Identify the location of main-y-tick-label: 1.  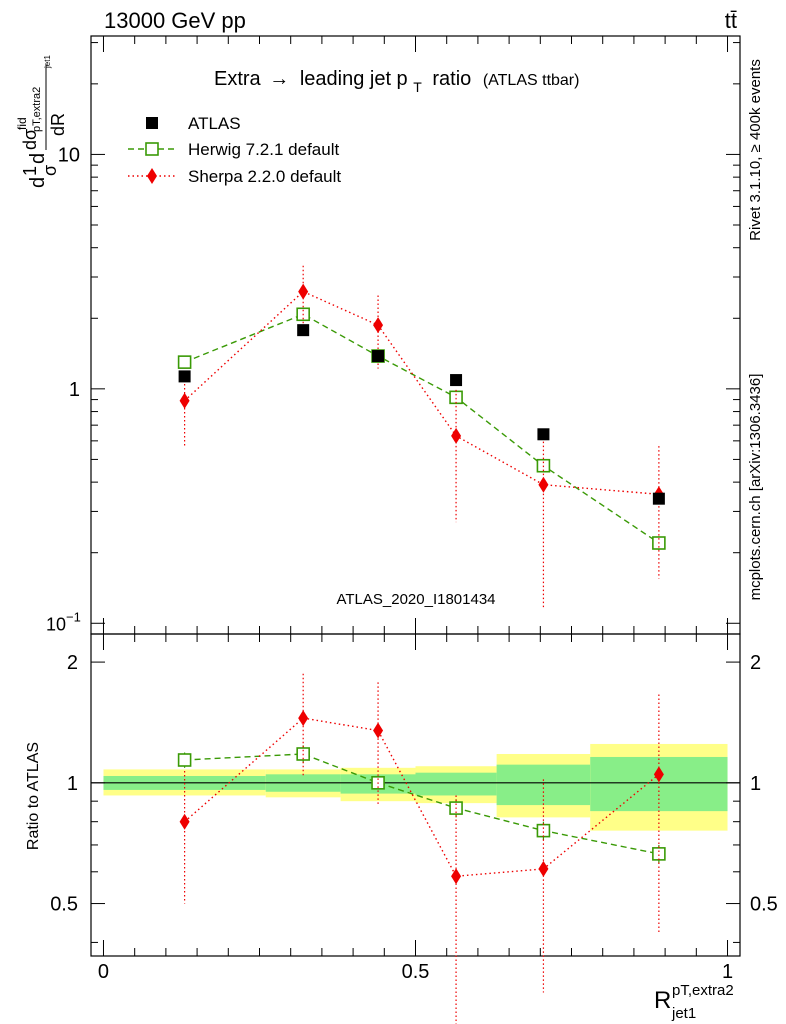
(74, 390).